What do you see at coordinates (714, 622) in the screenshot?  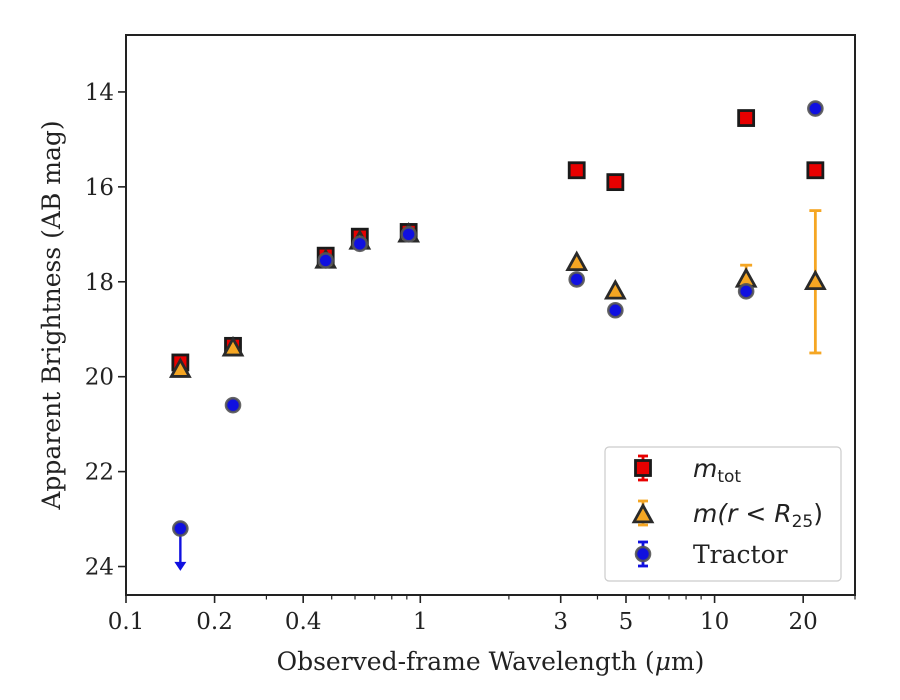 I see `x-tick-label: 10` at bounding box center [714, 622].